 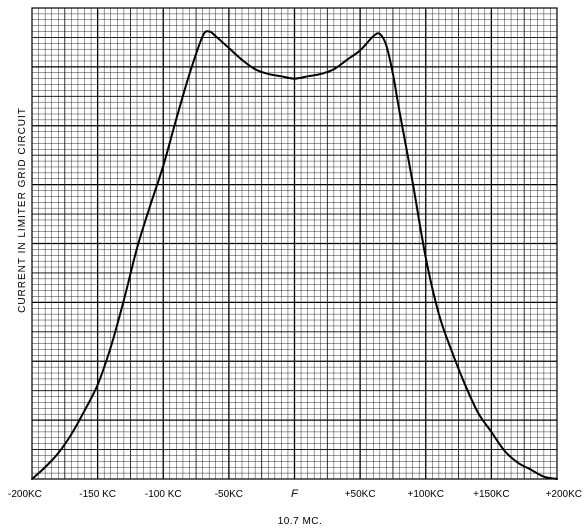 I want to click on x-tick-label: +50KC, so click(x=360, y=494).